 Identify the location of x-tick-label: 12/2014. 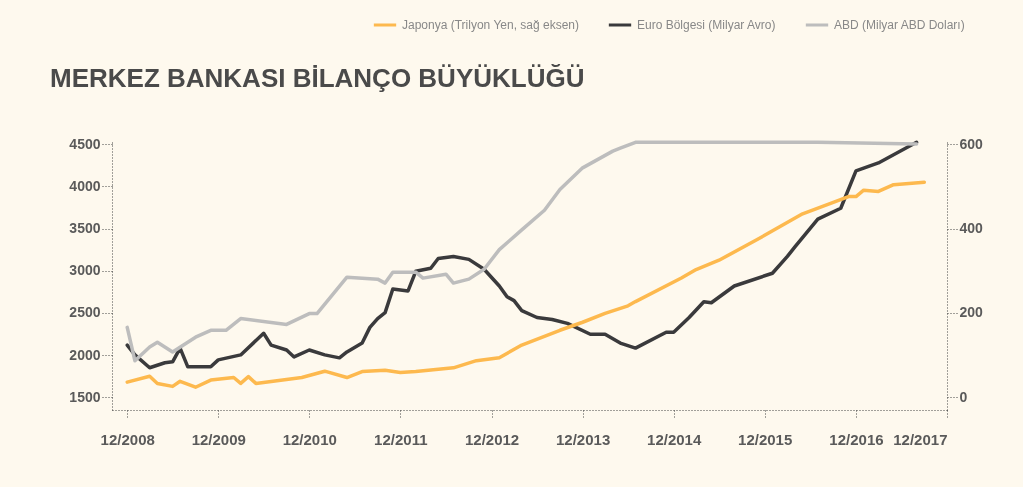
(674, 439).